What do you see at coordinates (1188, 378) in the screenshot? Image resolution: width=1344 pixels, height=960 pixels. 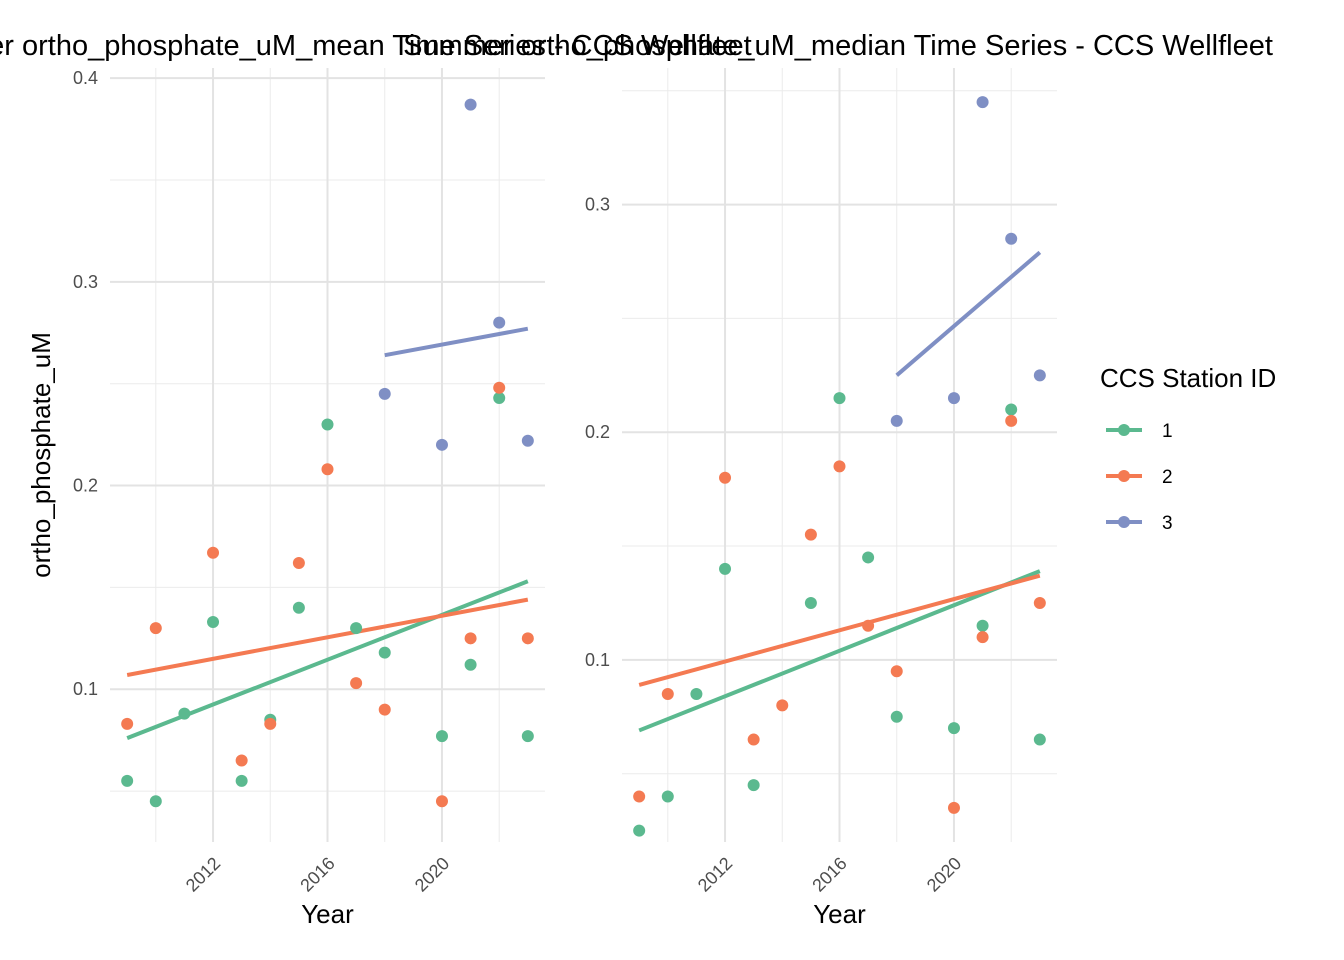 I see `legend-title: CCS Station ID` at bounding box center [1188, 378].